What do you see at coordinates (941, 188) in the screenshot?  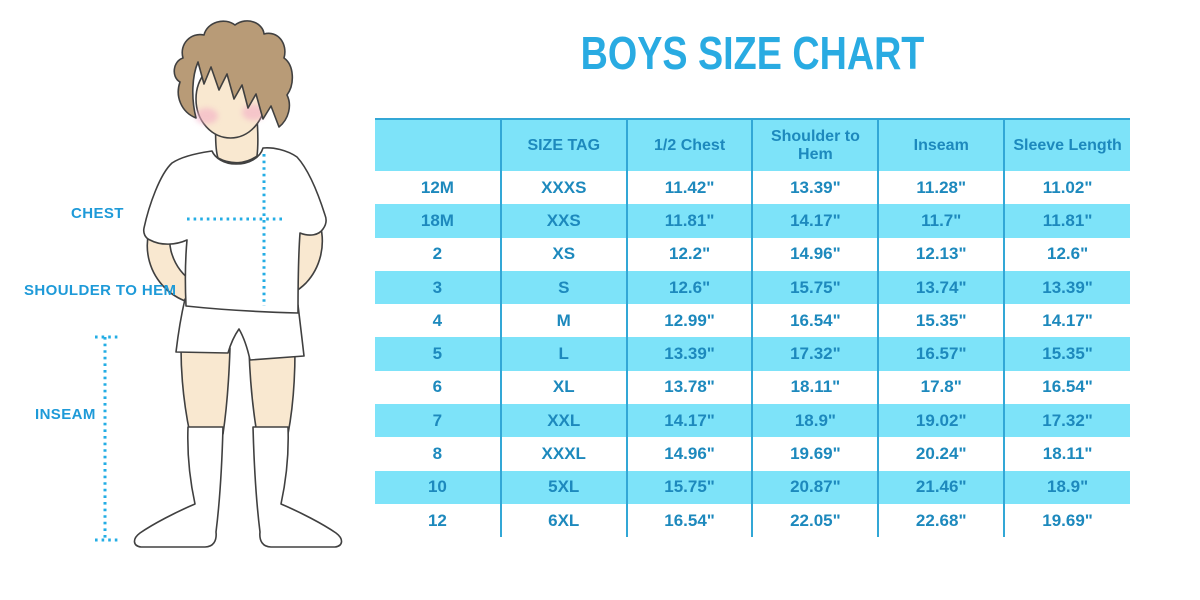 I see `table-cell: 11.28"` at bounding box center [941, 188].